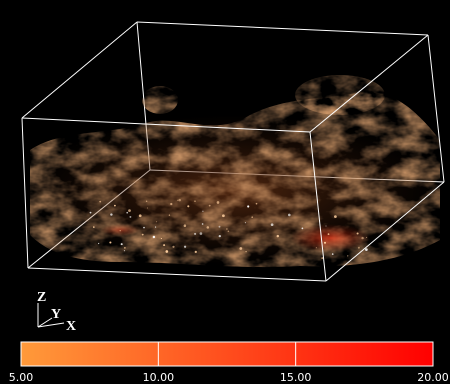  What do you see at coordinates (56, 314) in the screenshot?
I see `y-axis-label: Y` at bounding box center [56, 314].